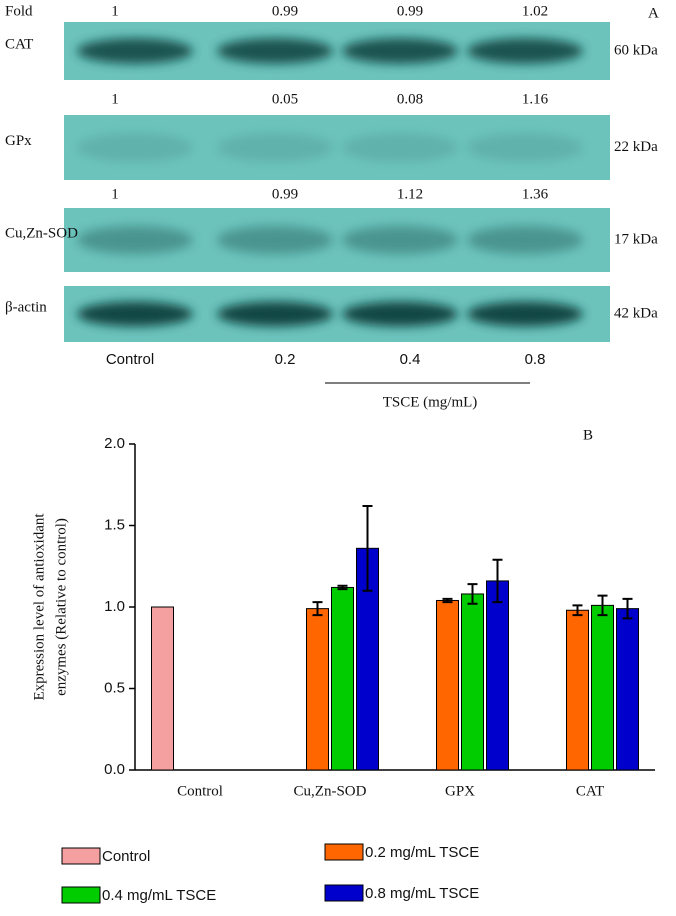  I want to click on row-label: Cu,Zn-SOD, so click(41, 233).